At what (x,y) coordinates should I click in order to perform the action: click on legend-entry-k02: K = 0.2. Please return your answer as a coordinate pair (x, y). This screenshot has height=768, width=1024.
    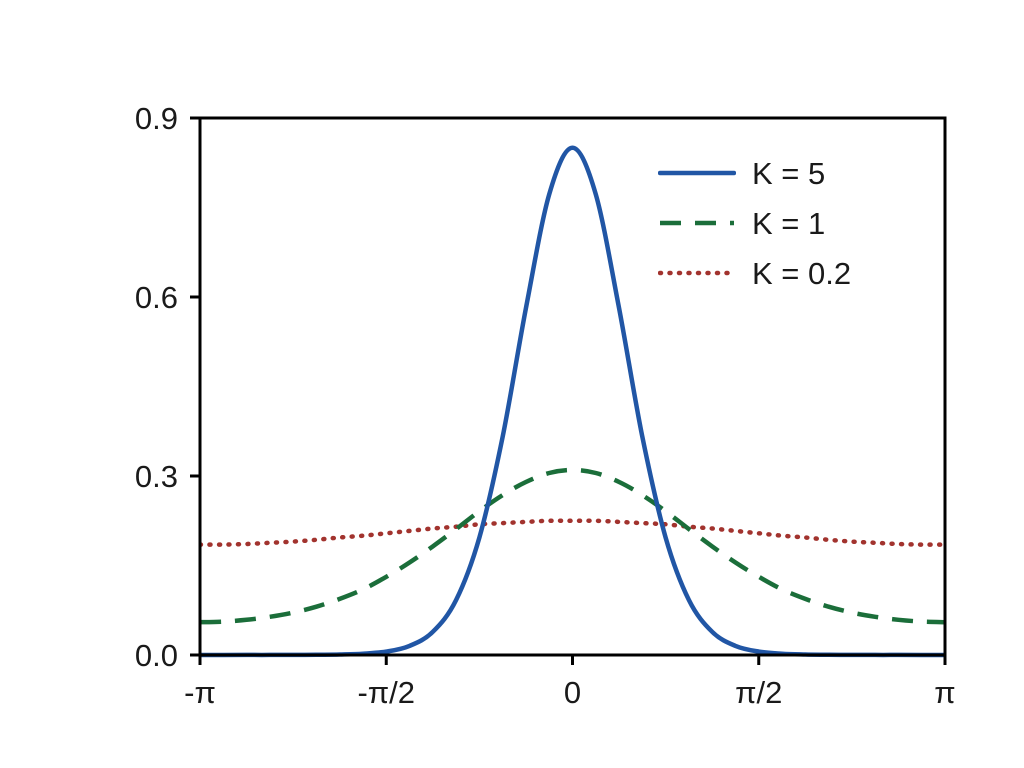
    Looking at the image, I should click on (754, 273).